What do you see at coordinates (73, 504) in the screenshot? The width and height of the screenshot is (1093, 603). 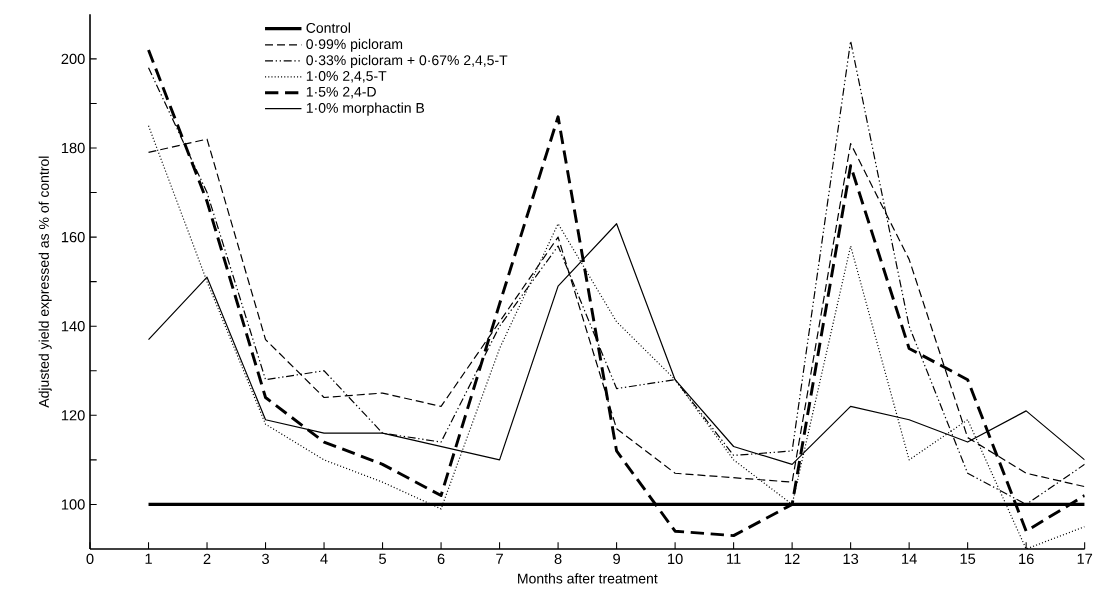 I see `y-tick-label: 100` at bounding box center [73, 504].